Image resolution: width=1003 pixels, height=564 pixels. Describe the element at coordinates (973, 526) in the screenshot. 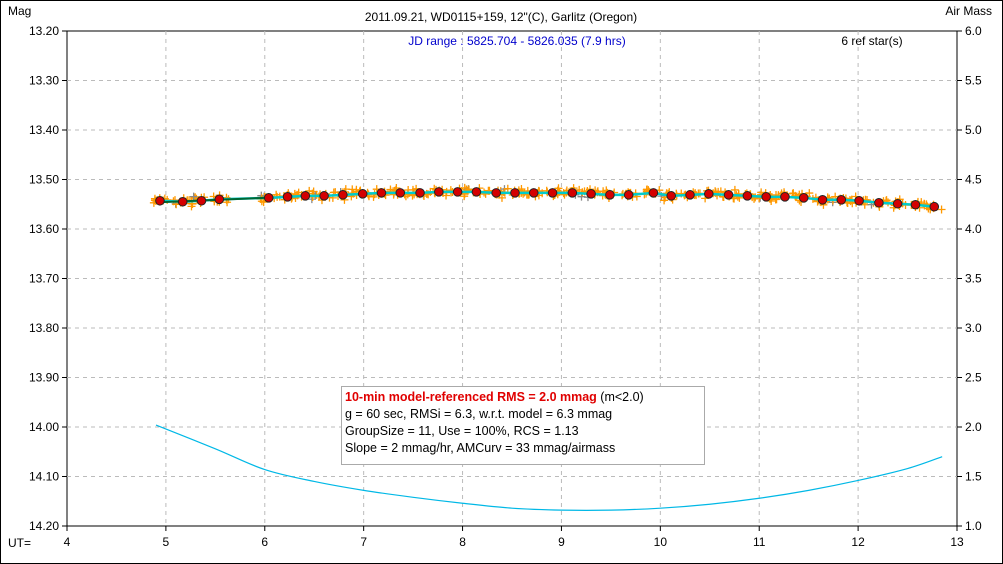

I see `y2-tick-label: 1.0` at that location.